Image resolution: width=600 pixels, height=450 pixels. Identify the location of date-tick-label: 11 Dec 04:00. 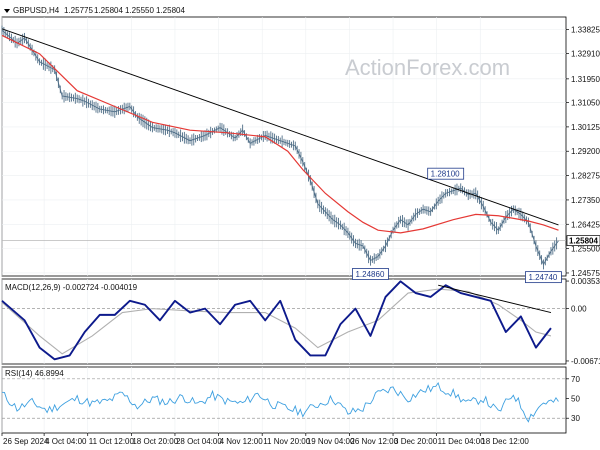
(462, 441).